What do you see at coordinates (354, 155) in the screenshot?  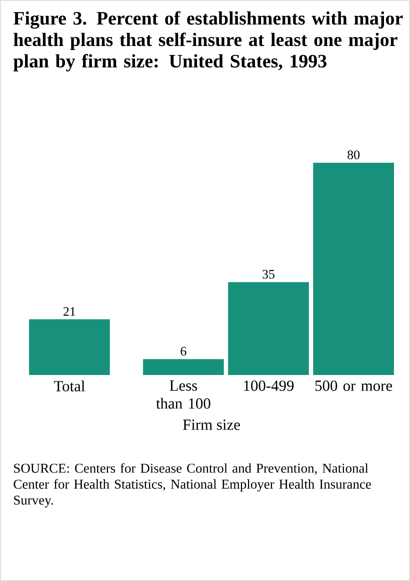 I see `data-label: 80` at bounding box center [354, 155].